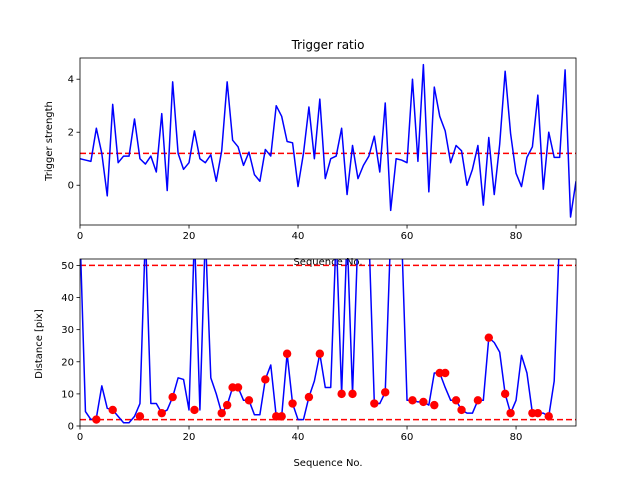 The image size is (640, 480). What do you see at coordinates (71, 133) in the screenshot?
I see `y-tick-label: 2` at bounding box center [71, 133].